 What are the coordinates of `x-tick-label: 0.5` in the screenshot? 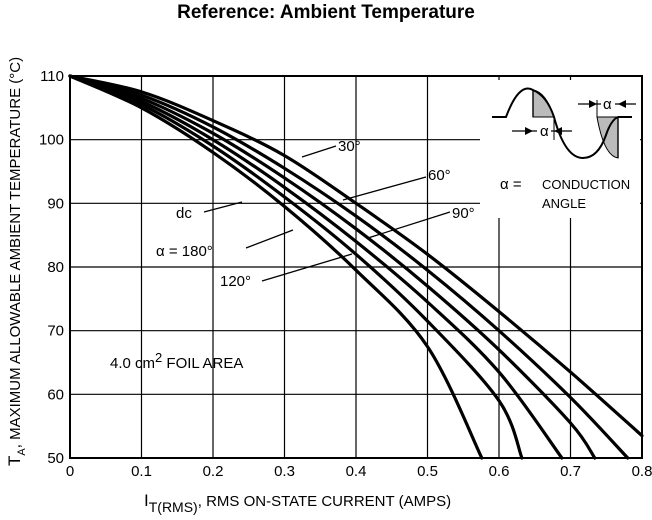 It's located at (427, 471).